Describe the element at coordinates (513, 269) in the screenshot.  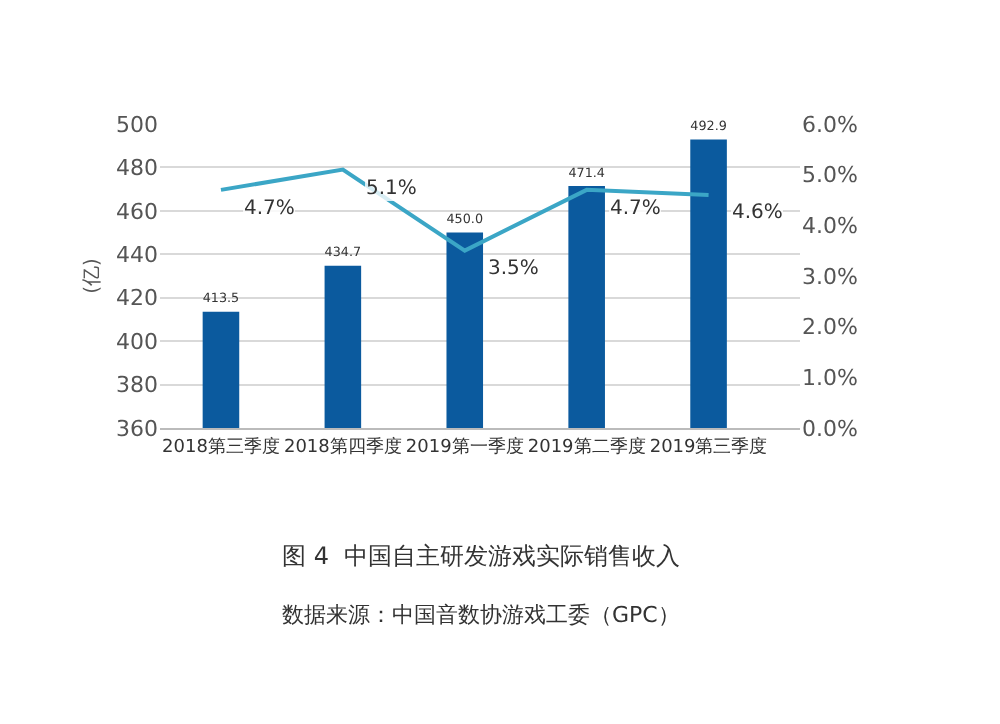
I see `data-label: 3.5%` at that location.